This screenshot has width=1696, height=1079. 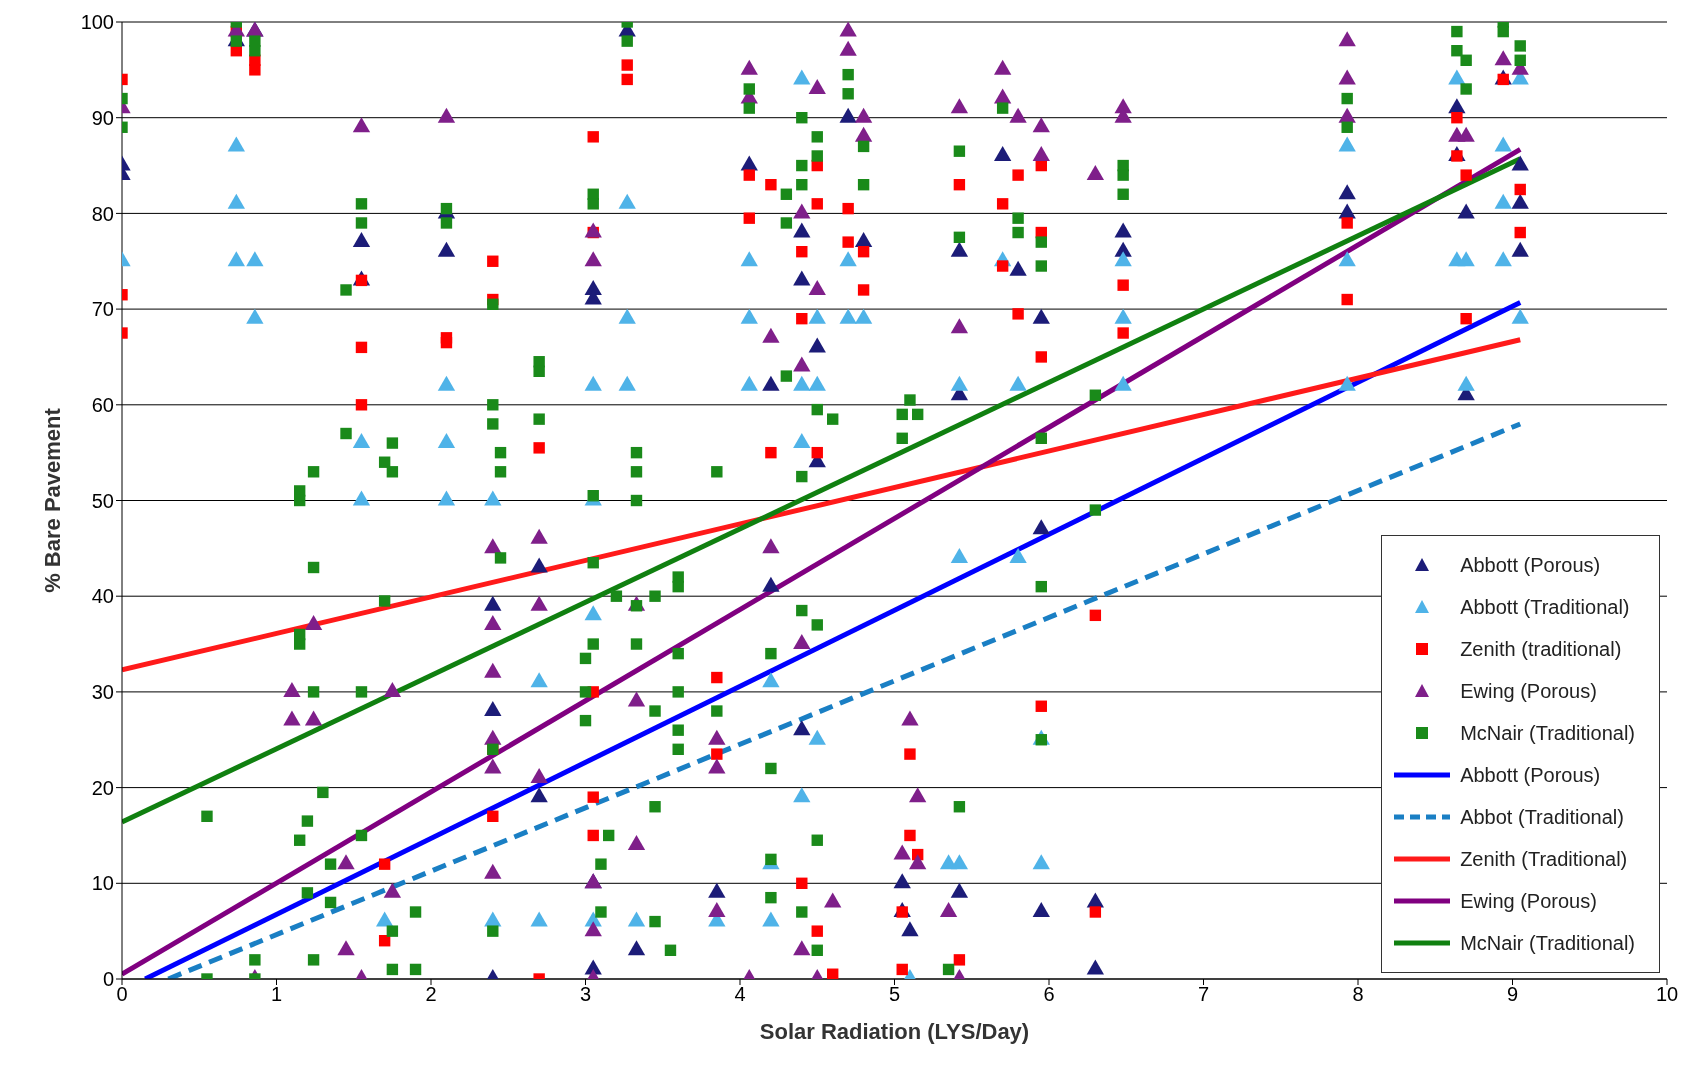 I want to click on y-tick-label: 10, so click(x=102, y=883).